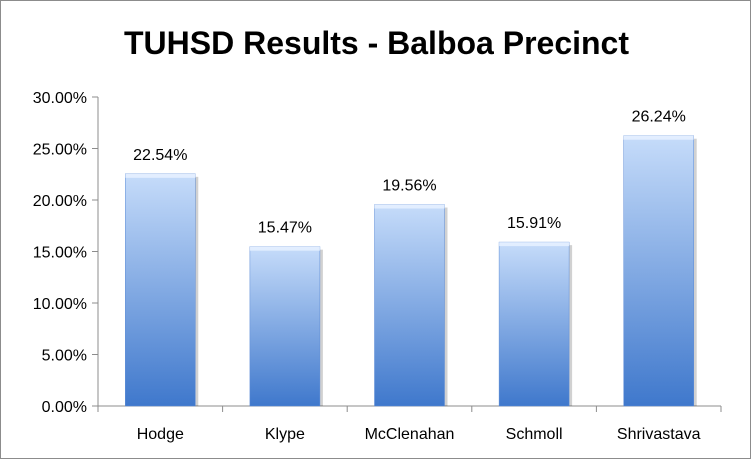  What do you see at coordinates (60, 201) in the screenshot?
I see `y-tick-label: 20.00%` at bounding box center [60, 201].